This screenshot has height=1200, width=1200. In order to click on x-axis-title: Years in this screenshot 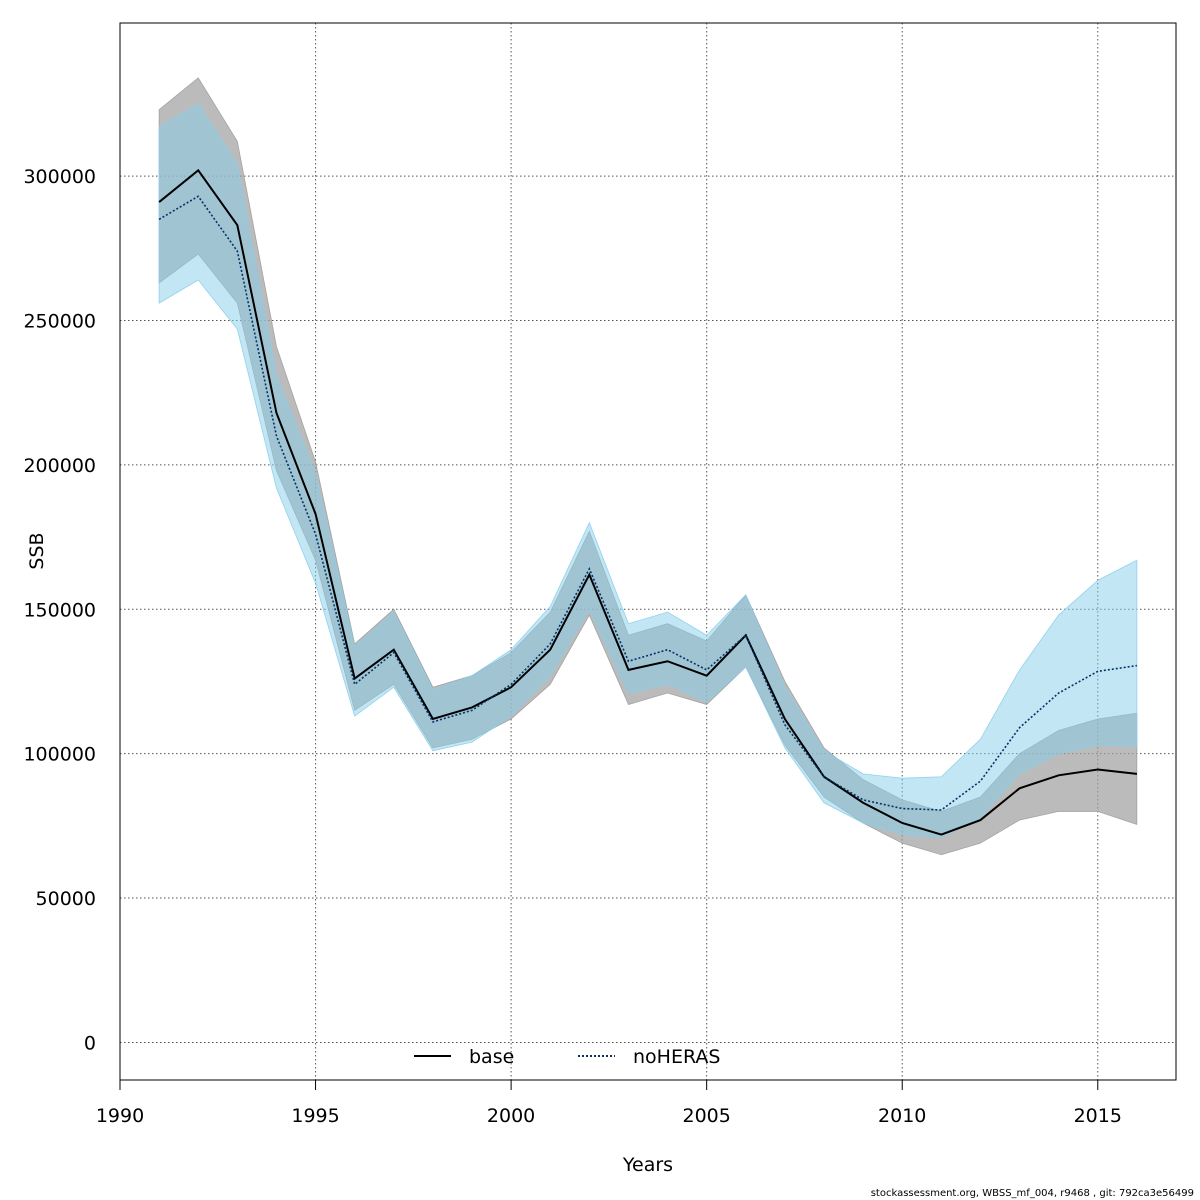, I will do `click(647, 1165)`.